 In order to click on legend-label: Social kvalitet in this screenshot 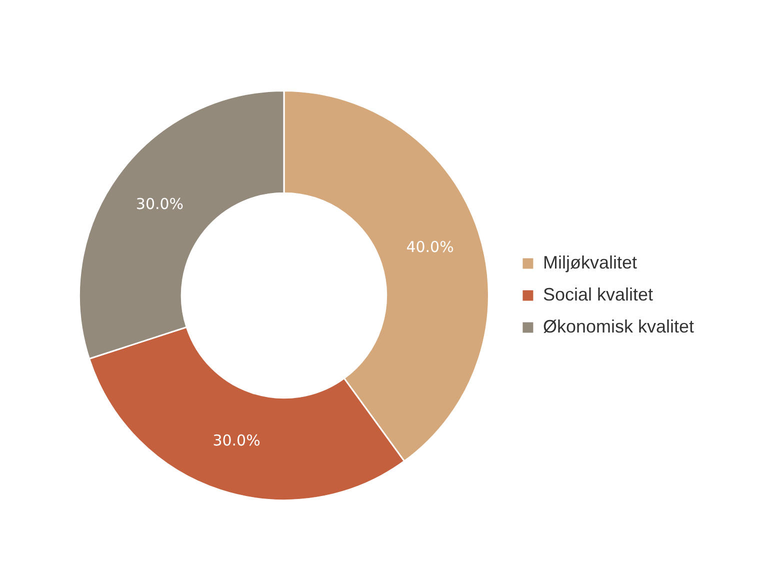, I will do `click(598, 294)`.